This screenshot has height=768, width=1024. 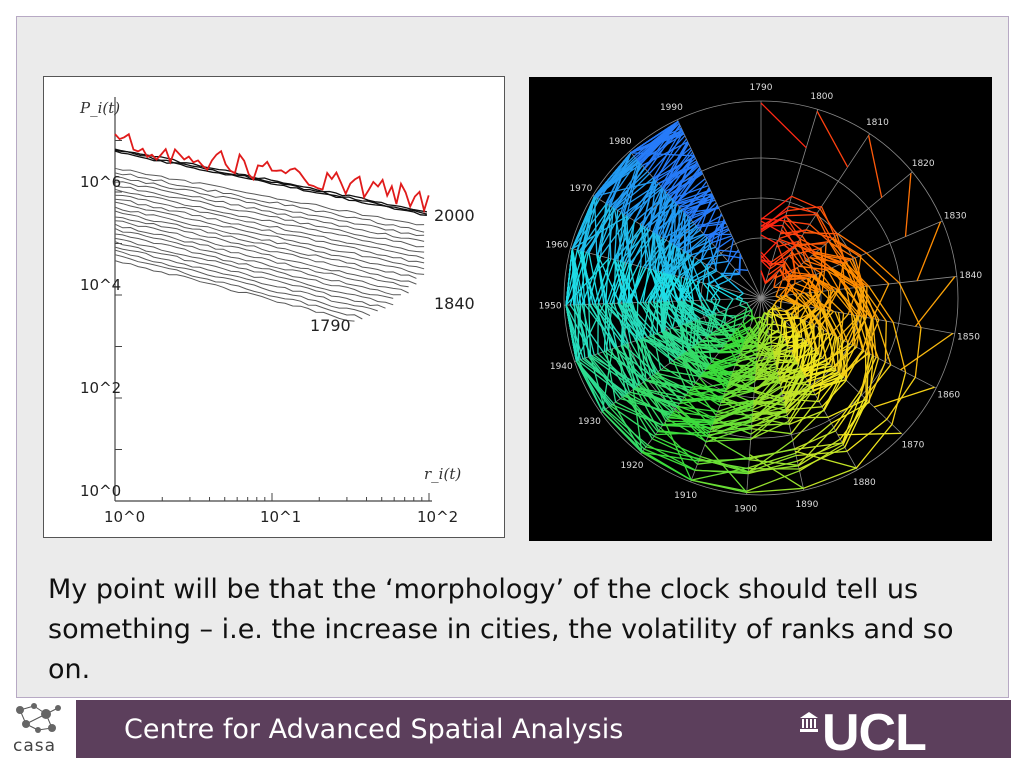 What do you see at coordinates (806, 505) in the screenshot?
I see `decade-label: 1890` at bounding box center [806, 505].